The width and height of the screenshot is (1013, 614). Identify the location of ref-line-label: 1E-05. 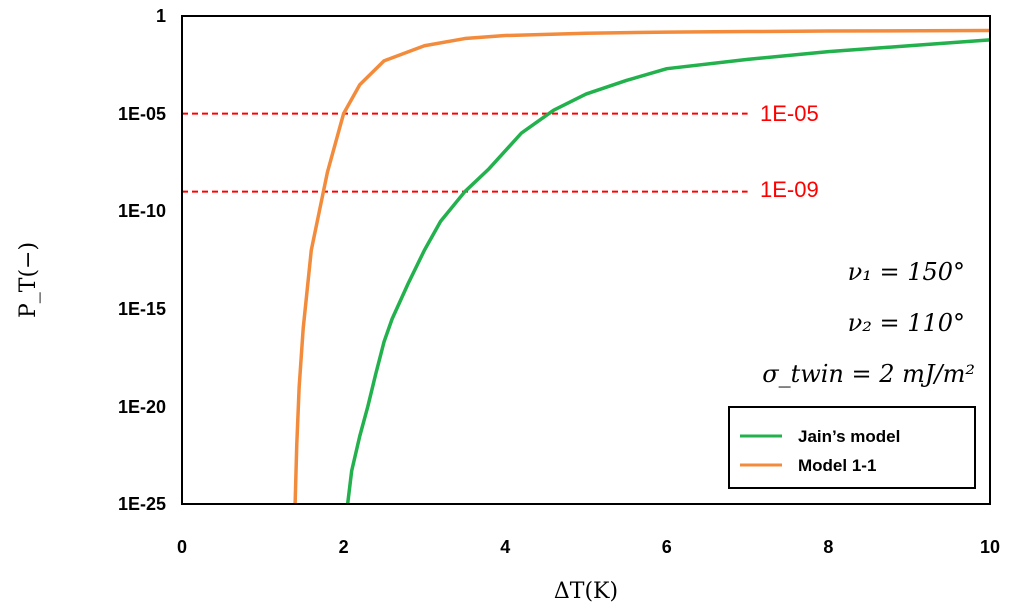
(789, 113).